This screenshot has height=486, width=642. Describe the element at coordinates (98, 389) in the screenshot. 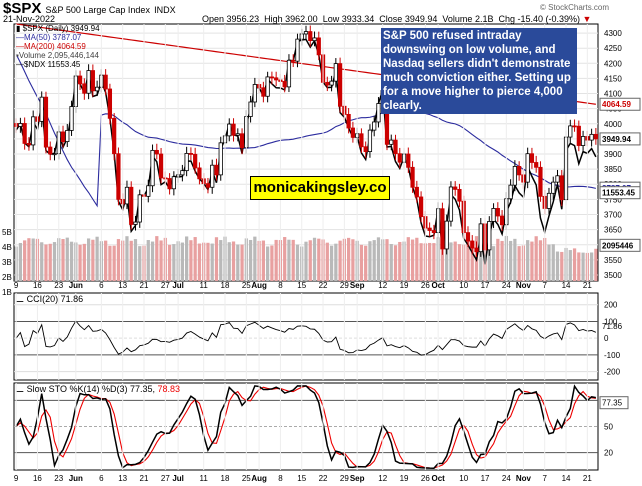

I see `sto-title: ⚊ Slow STO %K(14) %D(3) 77.35, 78.83` at that location.